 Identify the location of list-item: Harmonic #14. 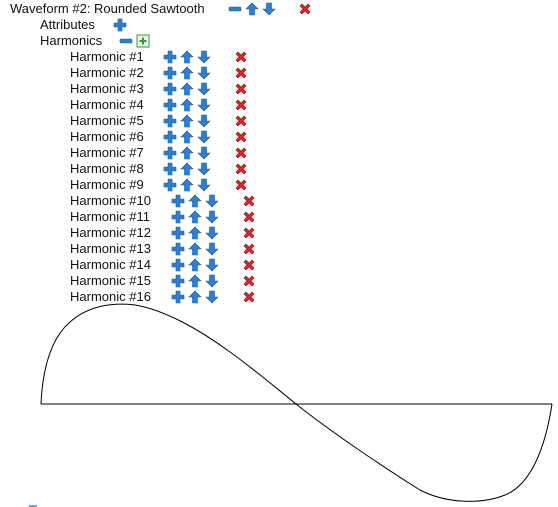
(170, 265).